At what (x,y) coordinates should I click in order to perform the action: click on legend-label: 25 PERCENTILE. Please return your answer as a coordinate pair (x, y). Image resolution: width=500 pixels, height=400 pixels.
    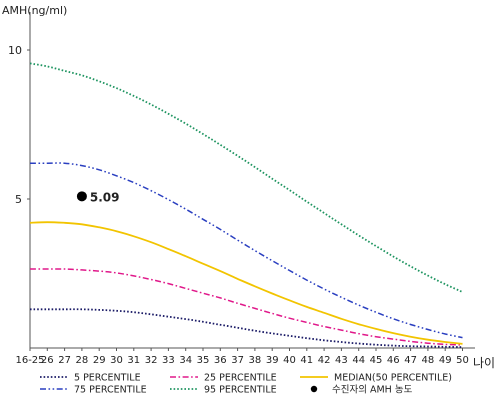
    Looking at the image, I should click on (240, 378).